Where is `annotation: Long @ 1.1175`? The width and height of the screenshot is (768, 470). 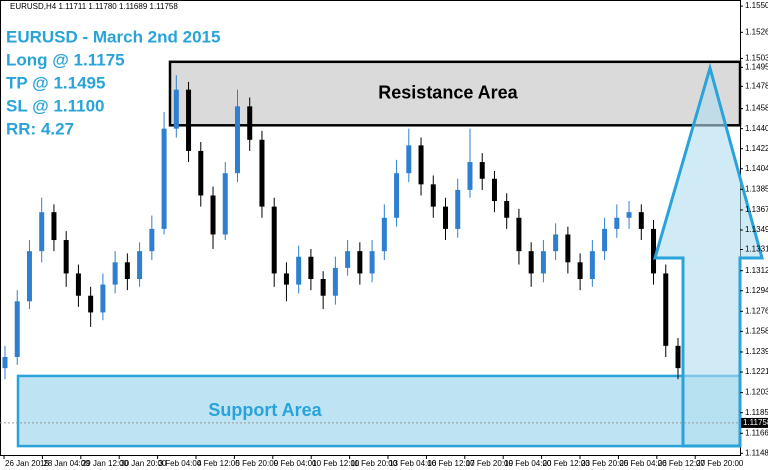
annotation: Long @ 1.1175 is located at coordinates (65, 59).